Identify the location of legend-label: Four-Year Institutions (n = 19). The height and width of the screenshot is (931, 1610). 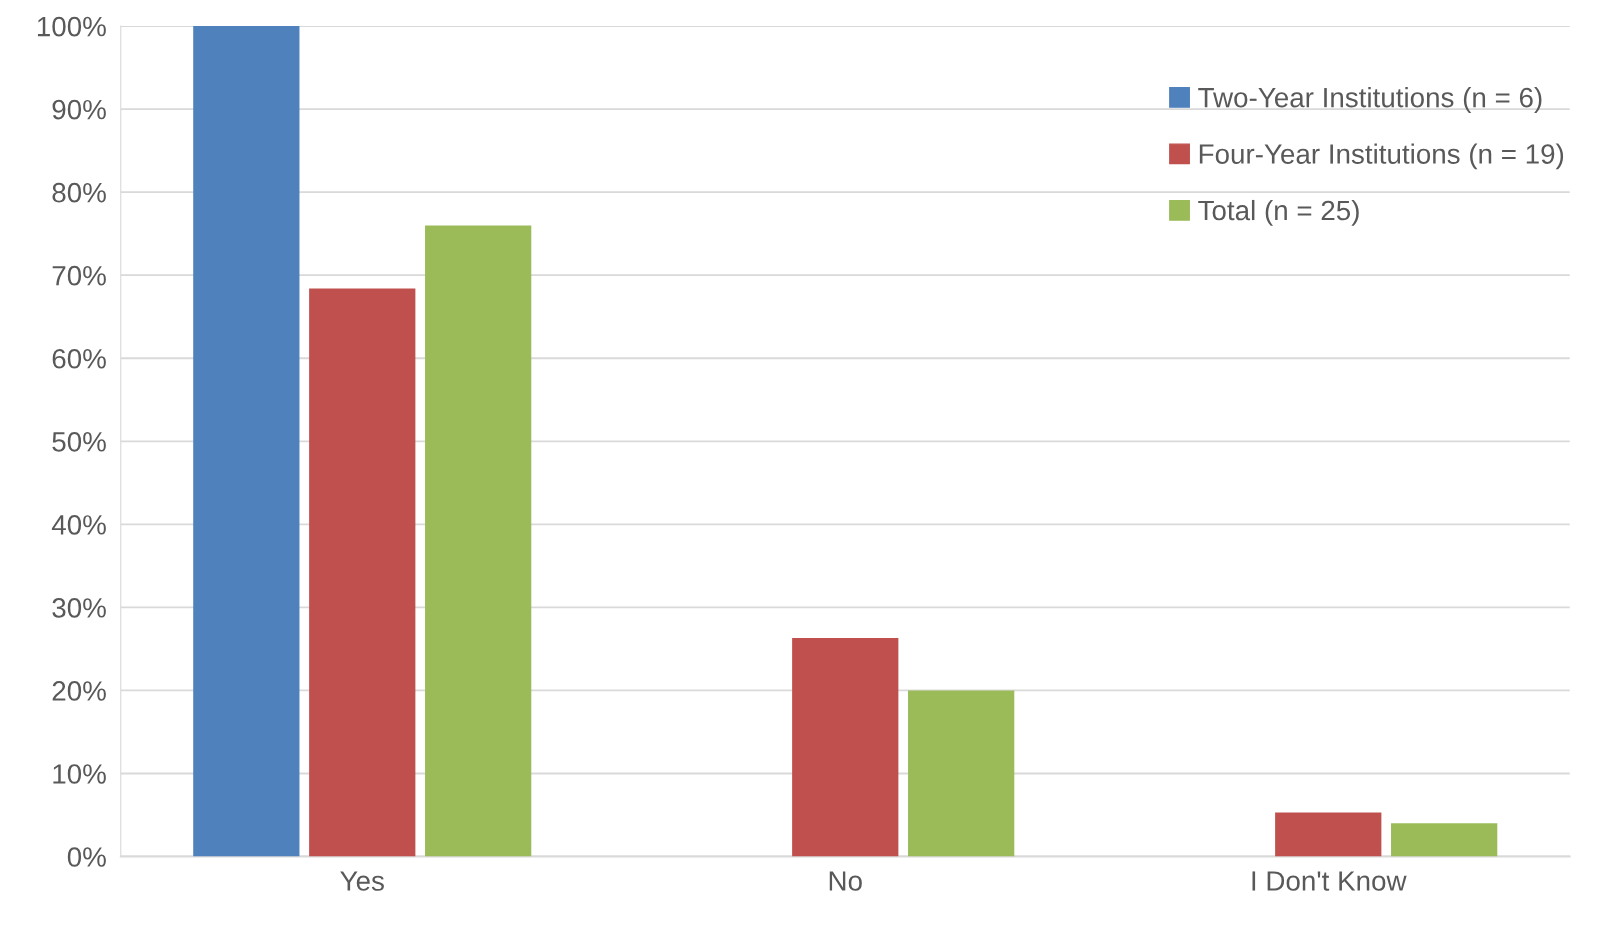
(1381, 156).